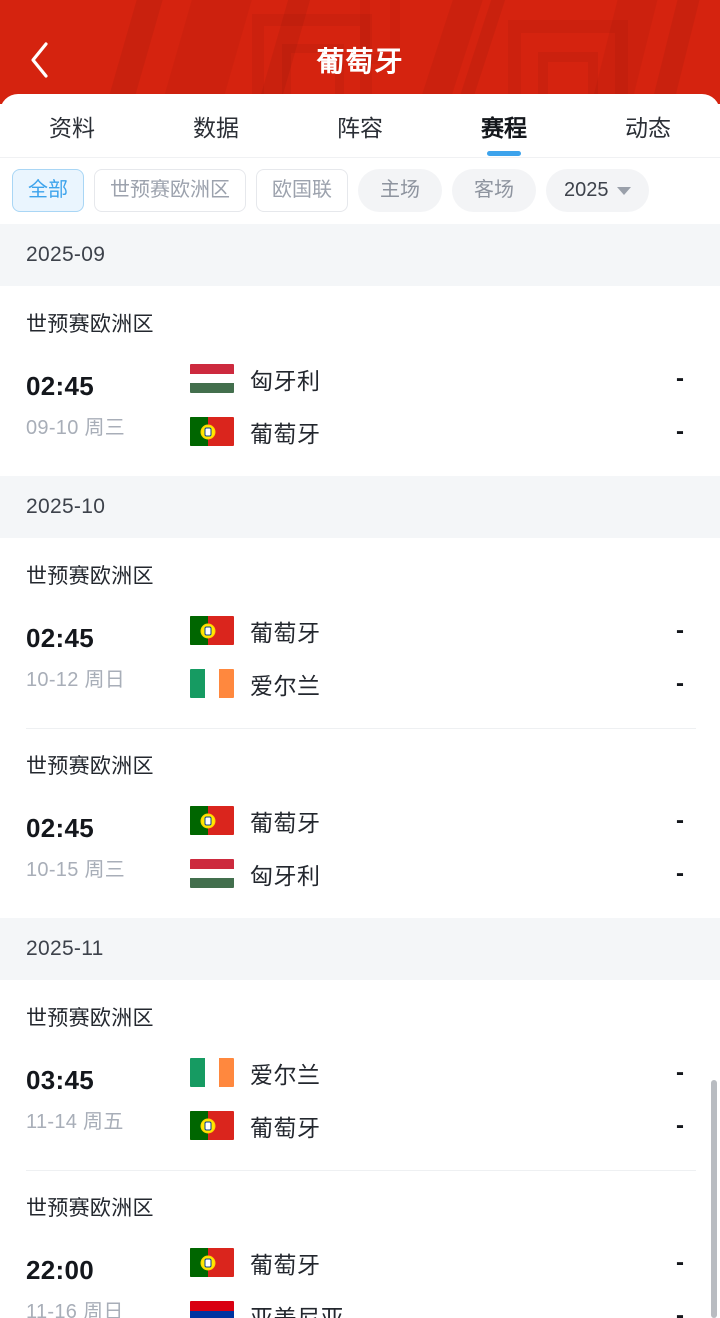  What do you see at coordinates (415, 378) in the screenshot?
I see `home-team-row: 匈牙利` at bounding box center [415, 378].